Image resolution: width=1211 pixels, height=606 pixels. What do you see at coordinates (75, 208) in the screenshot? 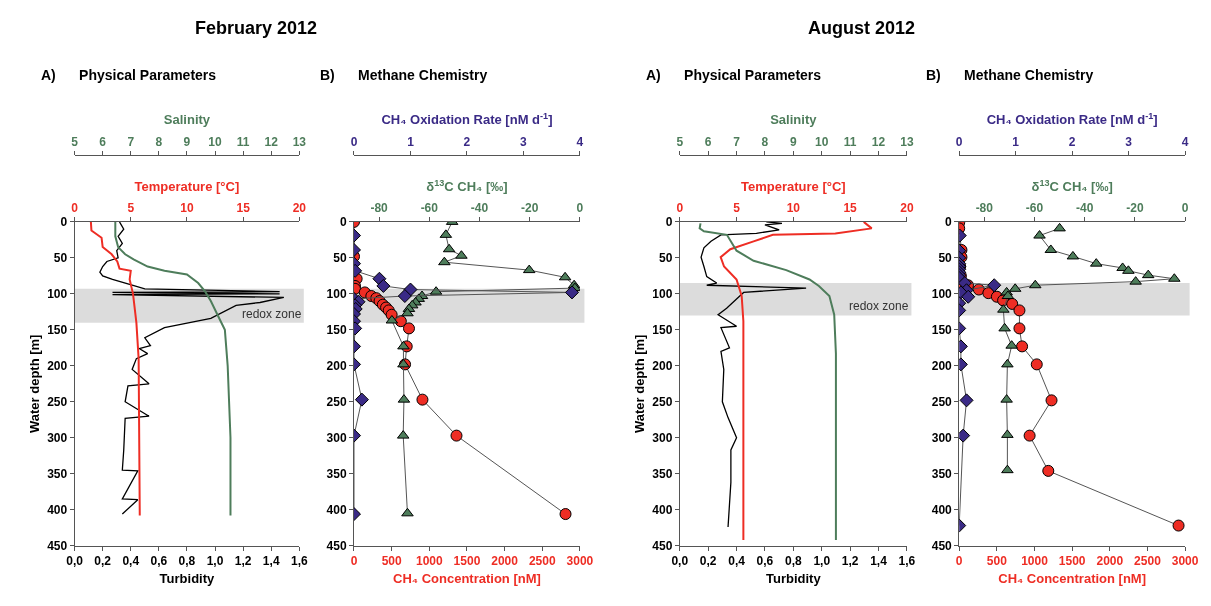
I see `x2-tick-label: 0` at bounding box center [75, 208].